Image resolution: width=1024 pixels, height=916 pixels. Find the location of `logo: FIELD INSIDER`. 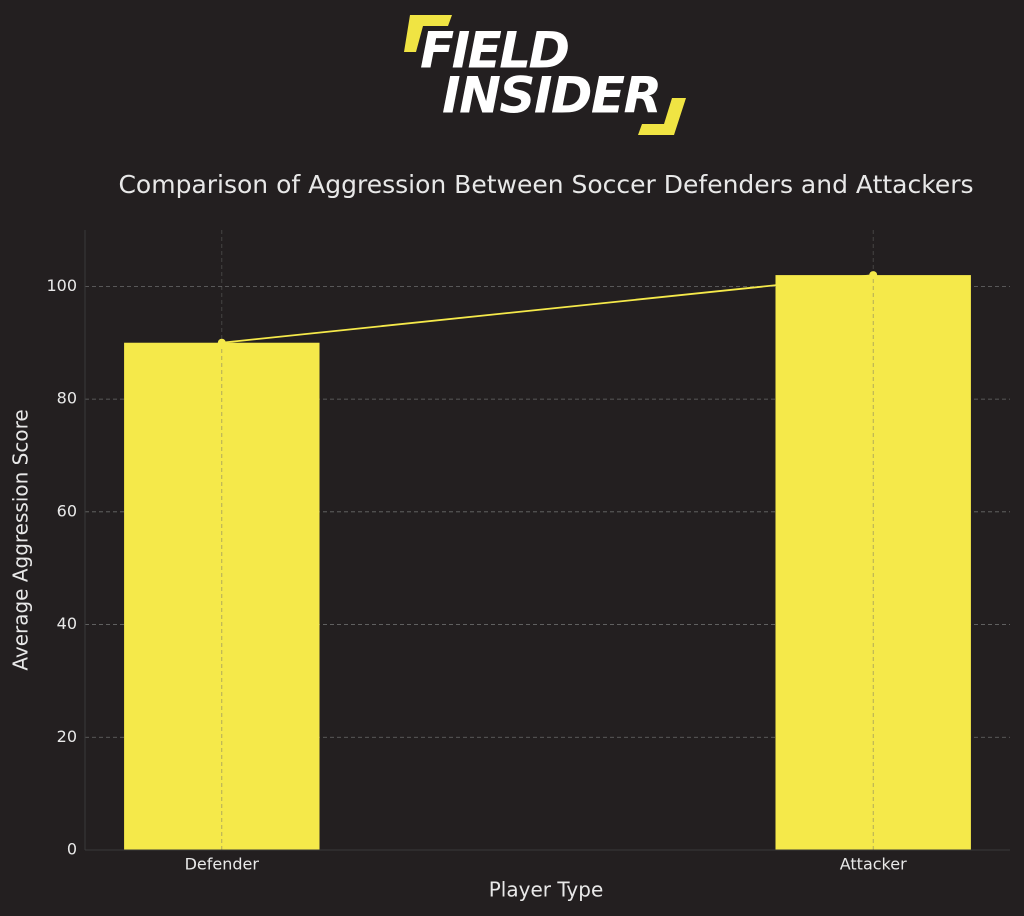

logo: FIELD INSIDER is located at coordinates (545, 75).